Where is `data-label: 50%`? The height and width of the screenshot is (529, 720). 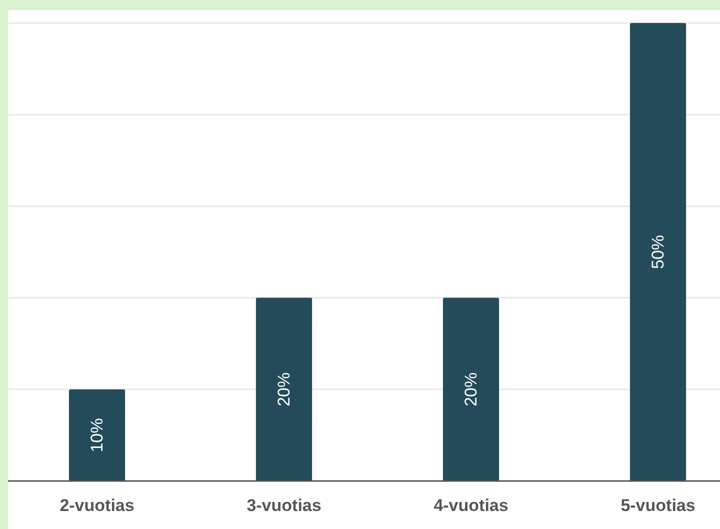
data-label: 50% is located at coordinates (658, 252).